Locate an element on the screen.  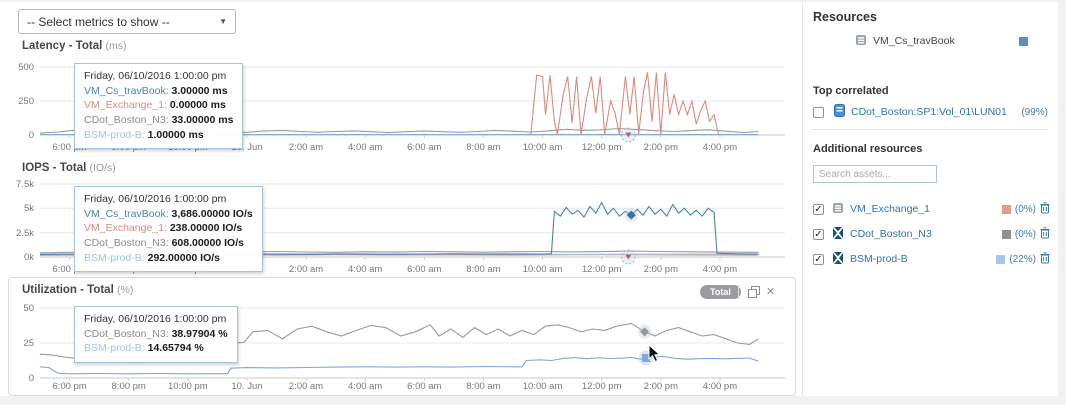
series-VM_Cs_travBook-line is located at coordinates (399, 228).